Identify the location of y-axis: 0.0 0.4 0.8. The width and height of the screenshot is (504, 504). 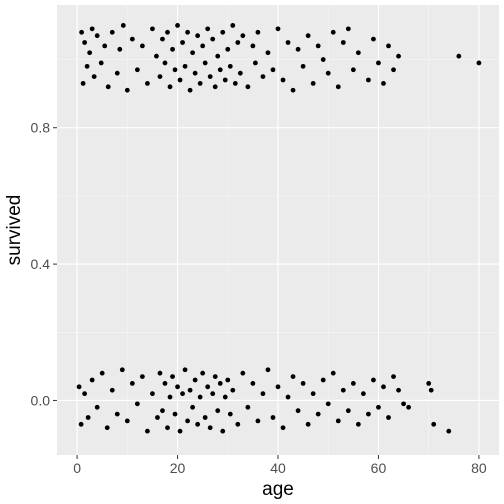
(44, 264).